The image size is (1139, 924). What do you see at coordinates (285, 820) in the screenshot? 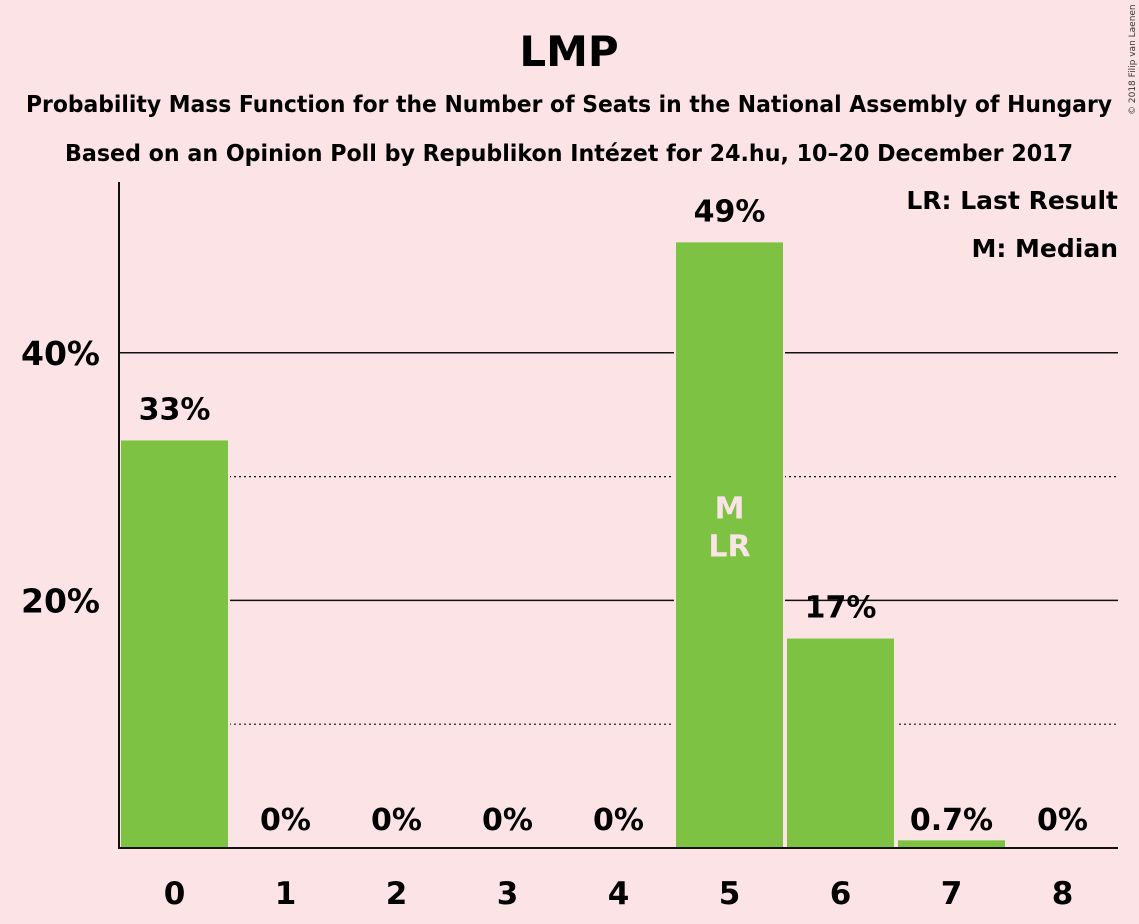
I see `data-label-1: 0%` at bounding box center [285, 820].